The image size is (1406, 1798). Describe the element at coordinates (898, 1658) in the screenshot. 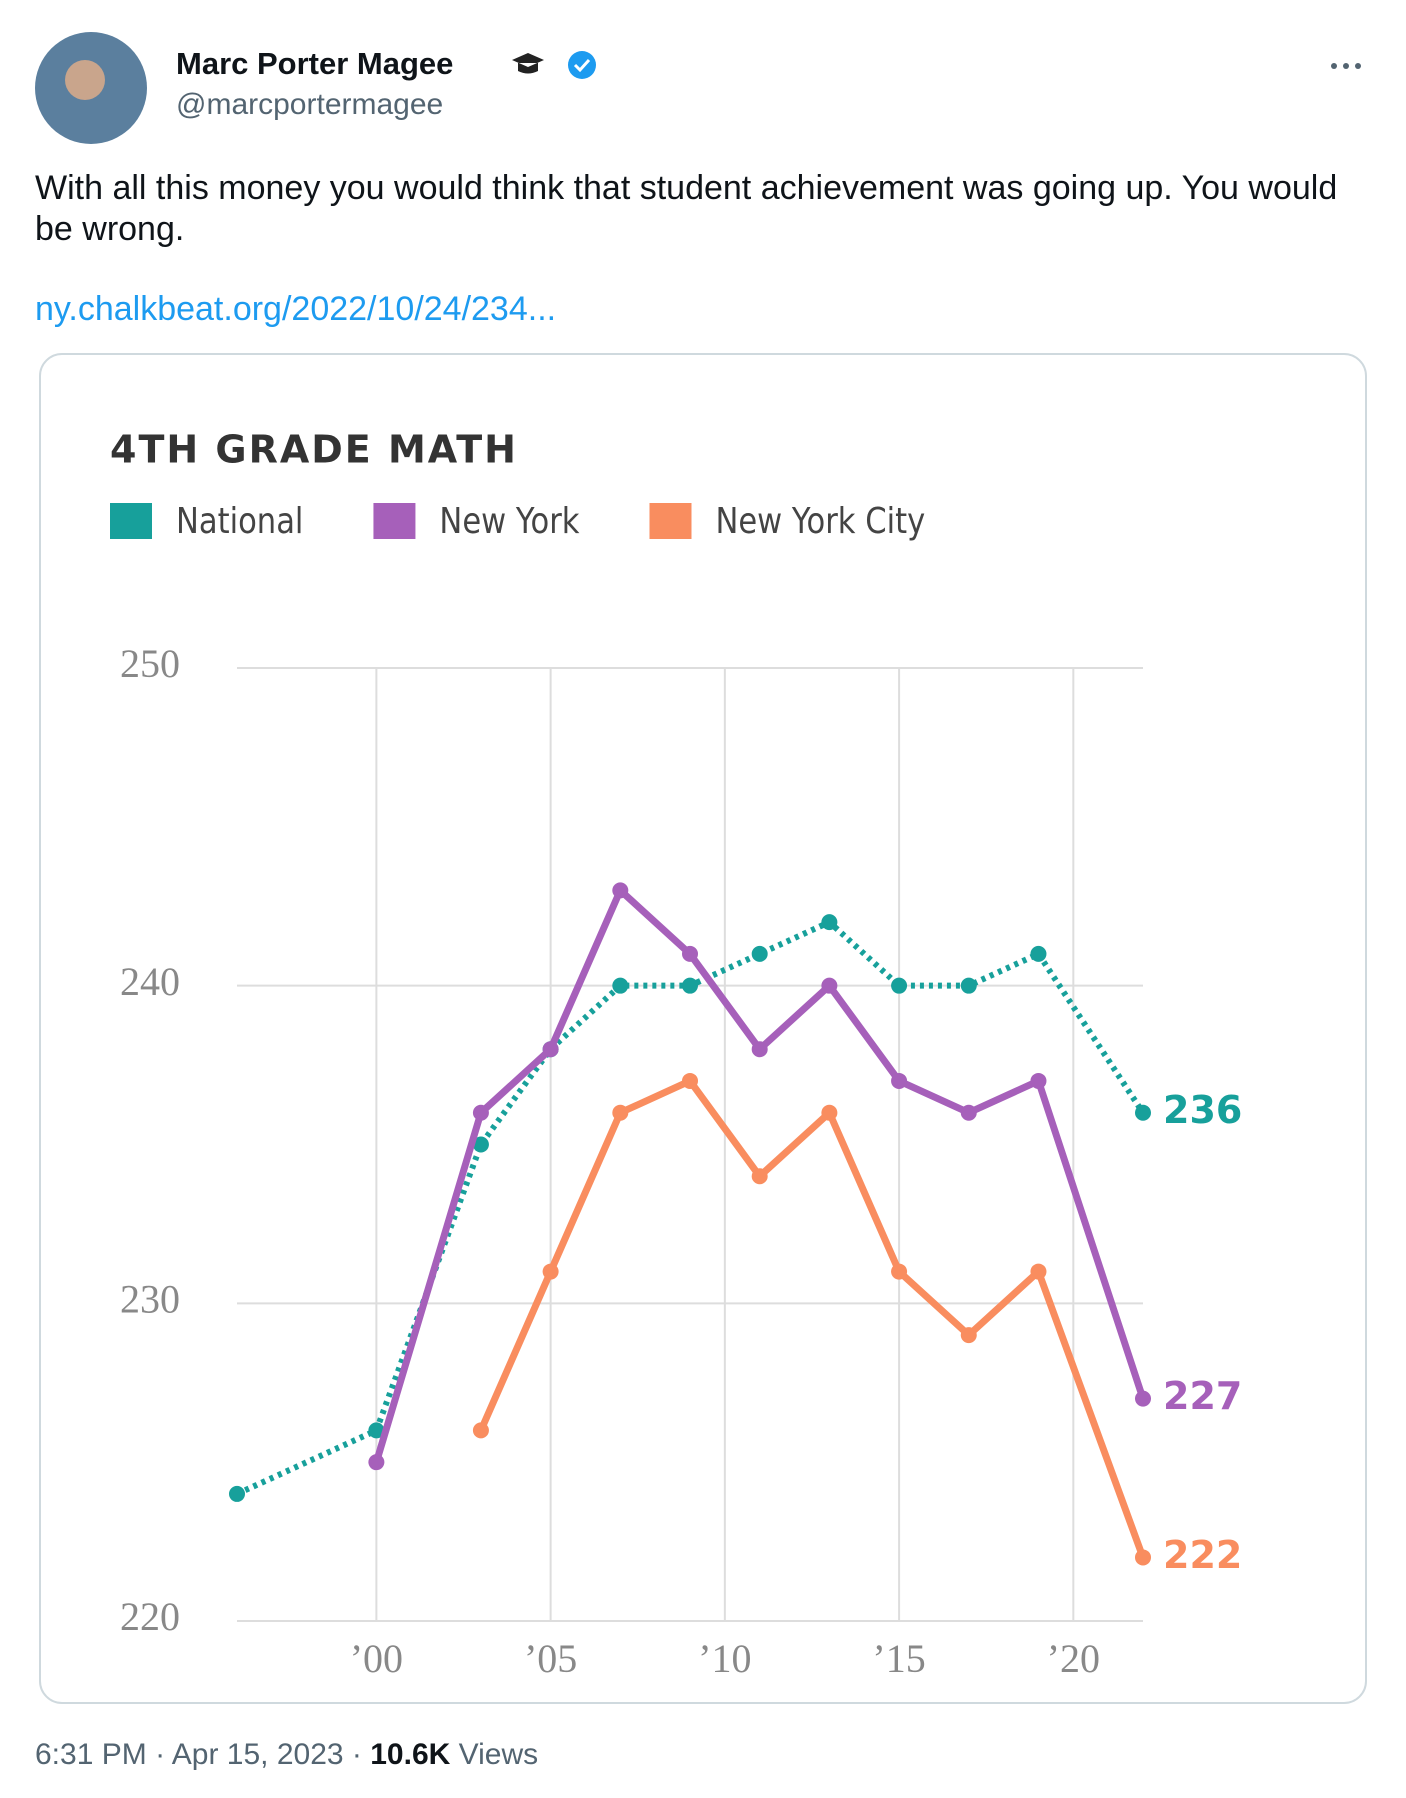

I see `x-tick-label: ’15` at that location.